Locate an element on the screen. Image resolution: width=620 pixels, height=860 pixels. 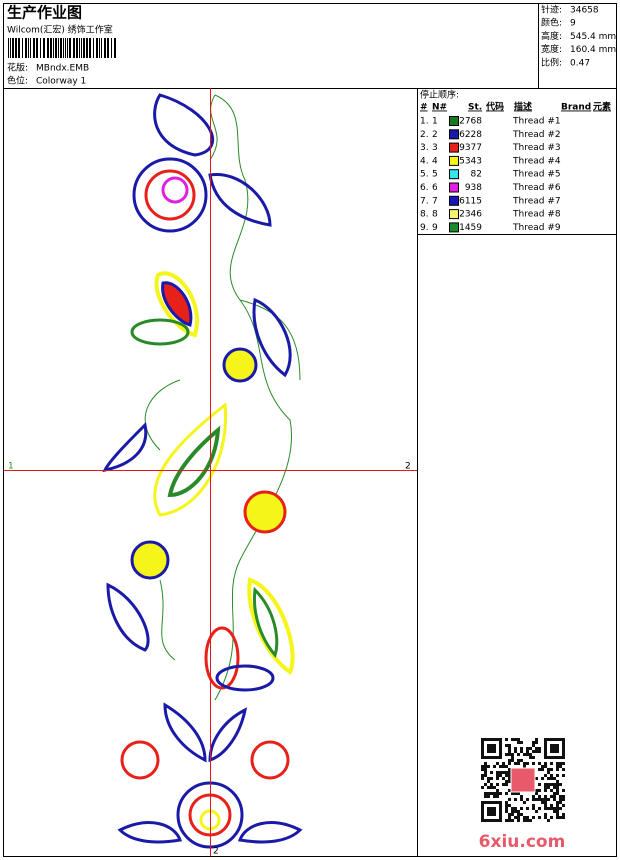
column-header: N# is located at coordinates (439, 108).